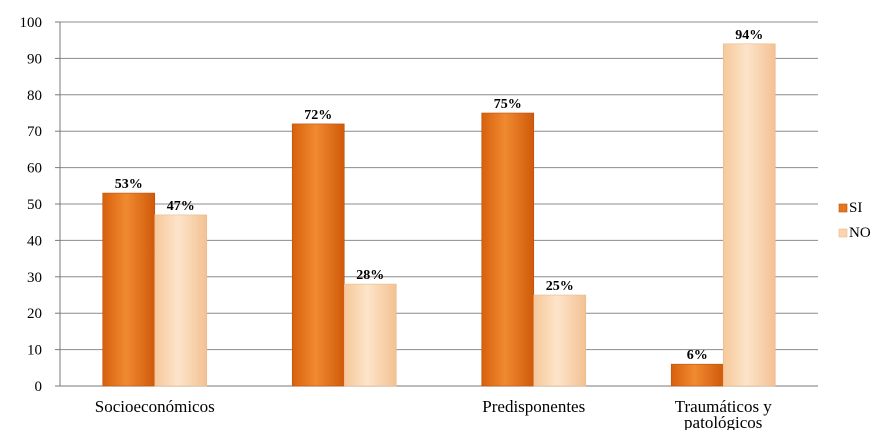 This screenshot has width=884, height=430. What do you see at coordinates (34, 169) in the screenshot?
I see `y-tick-label: 60` at bounding box center [34, 169].